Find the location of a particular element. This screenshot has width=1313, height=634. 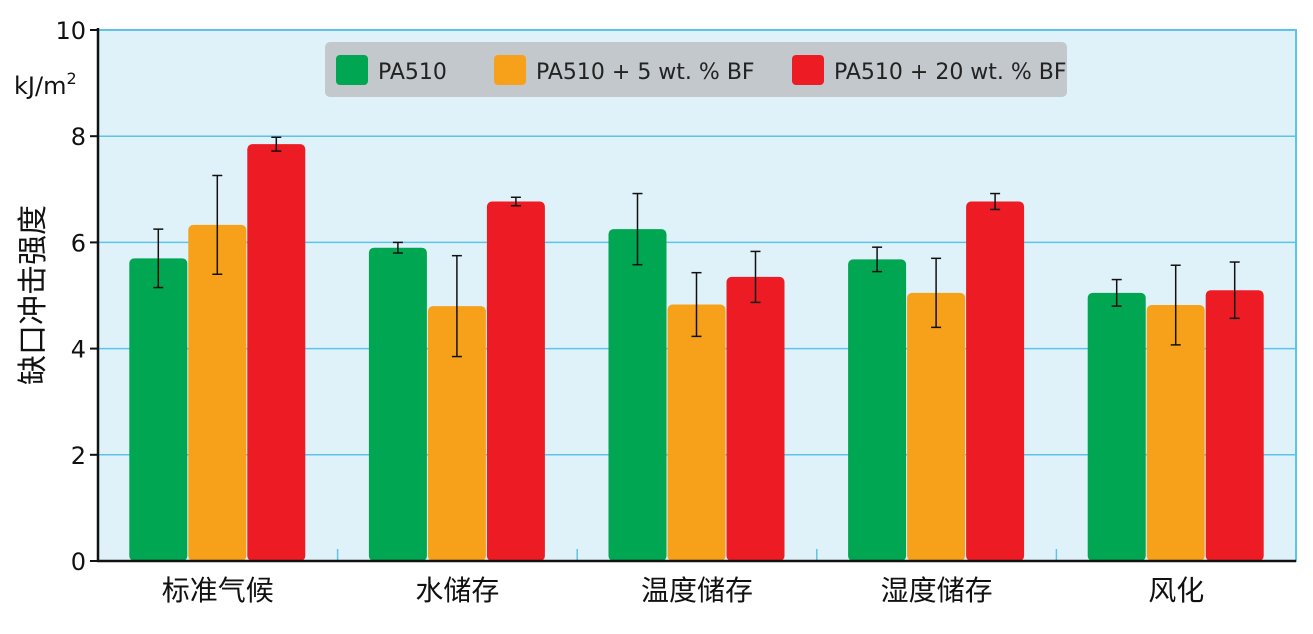

x-category-label: 温度储存 is located at coordinates (697, 590).